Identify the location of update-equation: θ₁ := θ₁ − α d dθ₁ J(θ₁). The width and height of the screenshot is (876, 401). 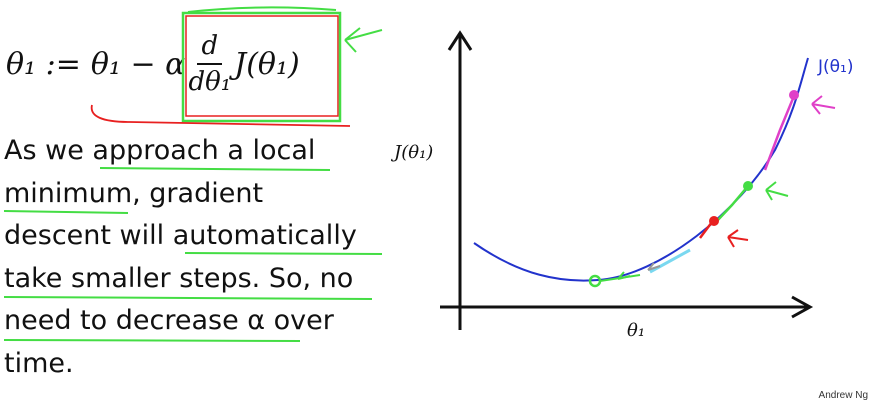
(153, 64).